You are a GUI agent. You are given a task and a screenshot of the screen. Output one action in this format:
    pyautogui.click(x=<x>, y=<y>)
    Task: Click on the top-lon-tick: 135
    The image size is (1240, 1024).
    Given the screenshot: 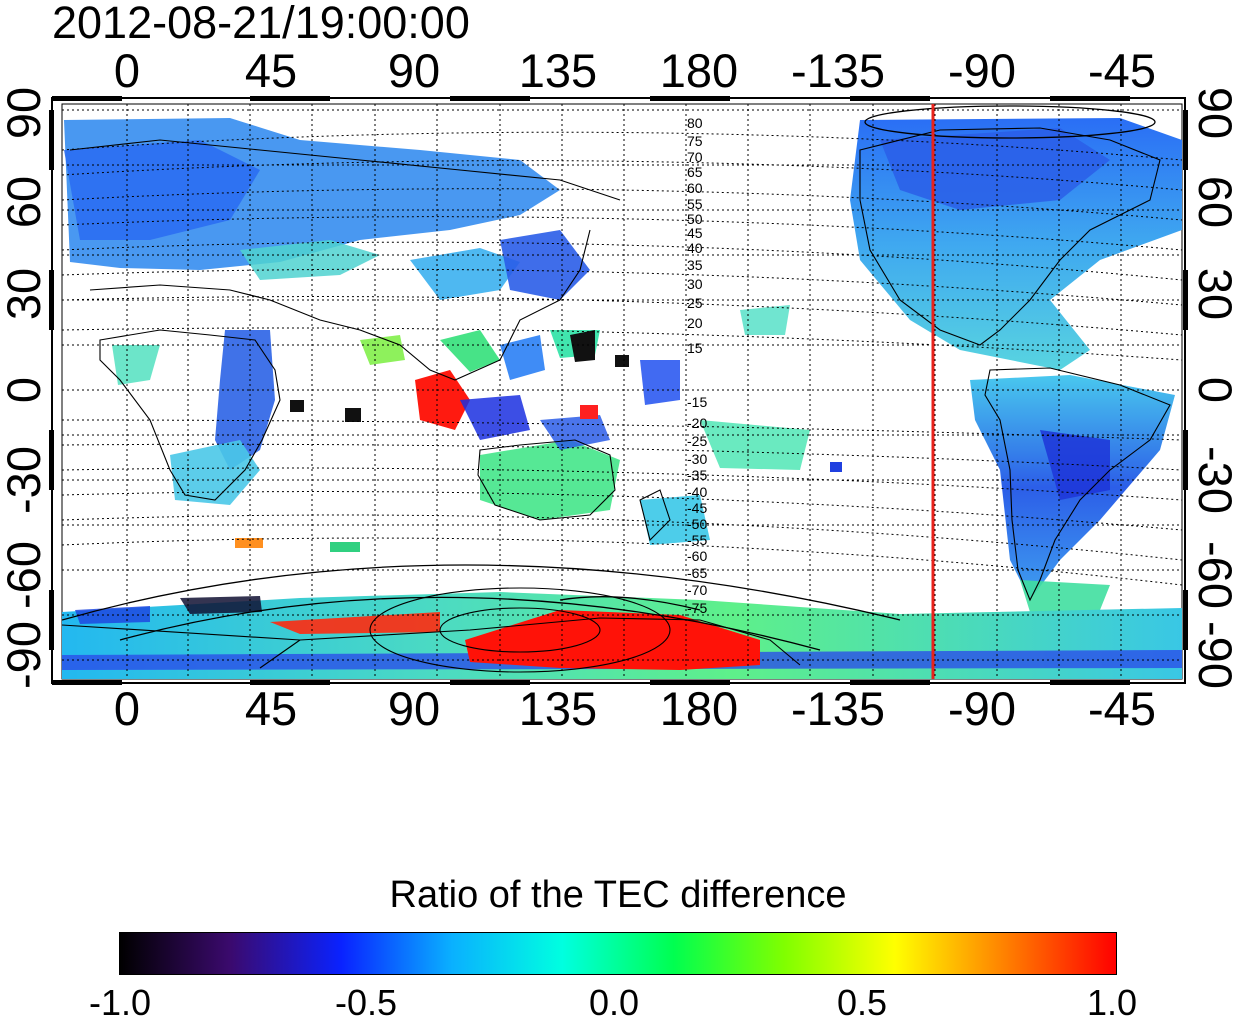 What is the action you would take?
    pyautogui.click(x=558, y=70)
    